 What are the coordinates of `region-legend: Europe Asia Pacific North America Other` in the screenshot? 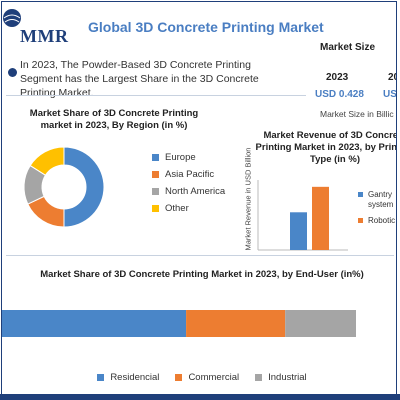 It's located at (188, 186).